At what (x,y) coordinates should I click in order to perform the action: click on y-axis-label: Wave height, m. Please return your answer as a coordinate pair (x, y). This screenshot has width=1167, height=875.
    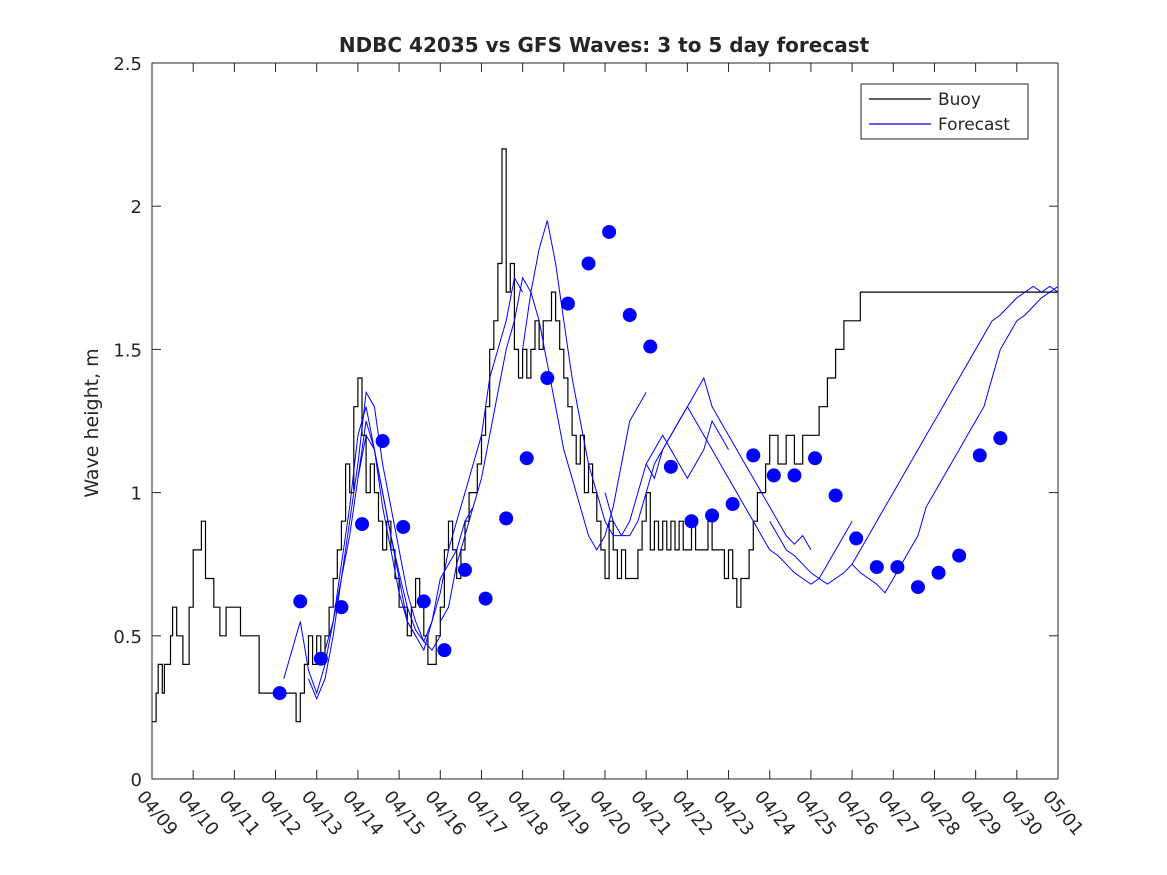
    Looking at the image, I should click on (92, 422).